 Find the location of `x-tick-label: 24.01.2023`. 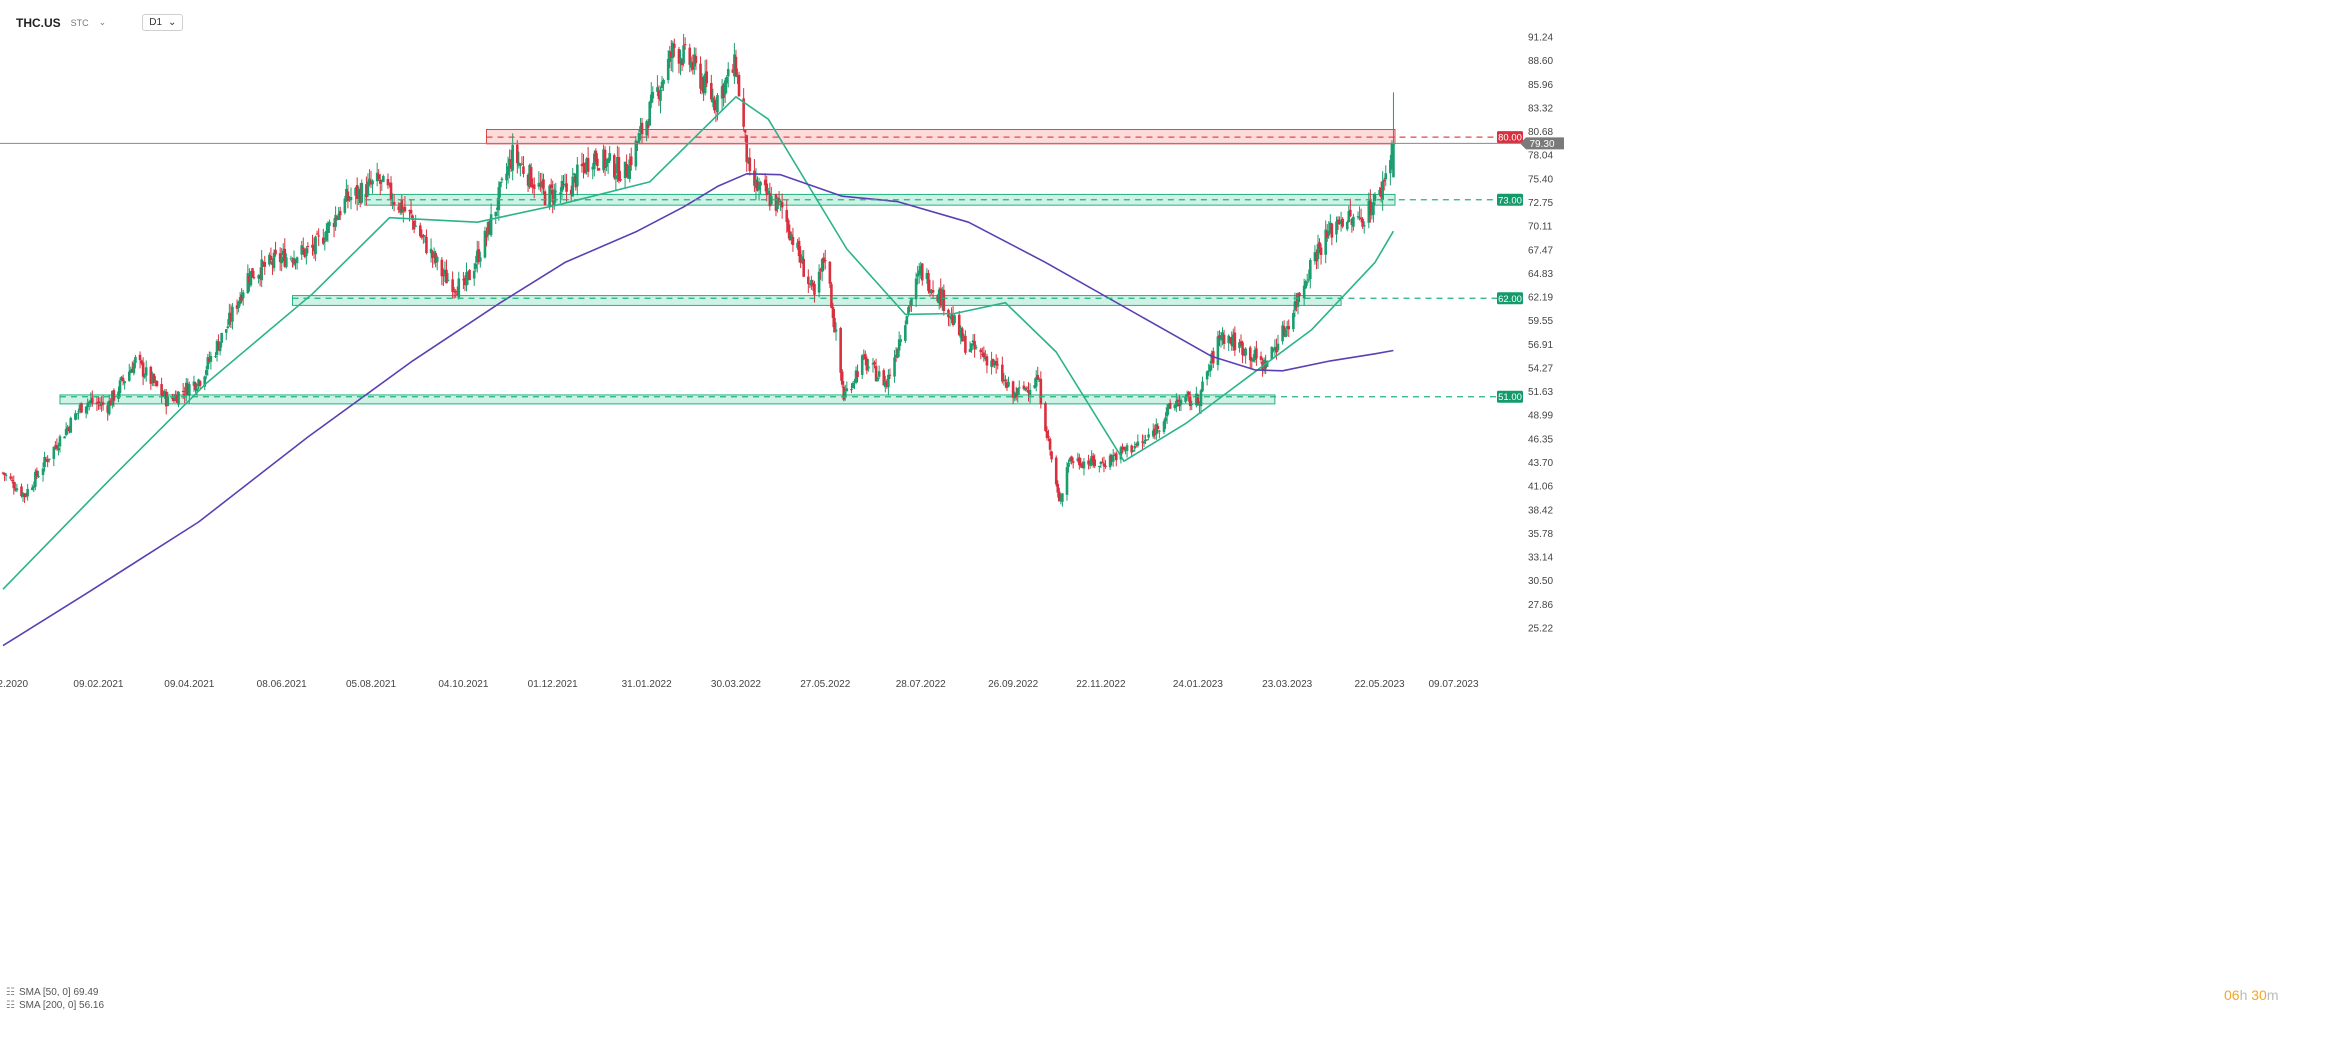

x-tick-label: 24.01.2023 is located at coordinates (1198, 684).